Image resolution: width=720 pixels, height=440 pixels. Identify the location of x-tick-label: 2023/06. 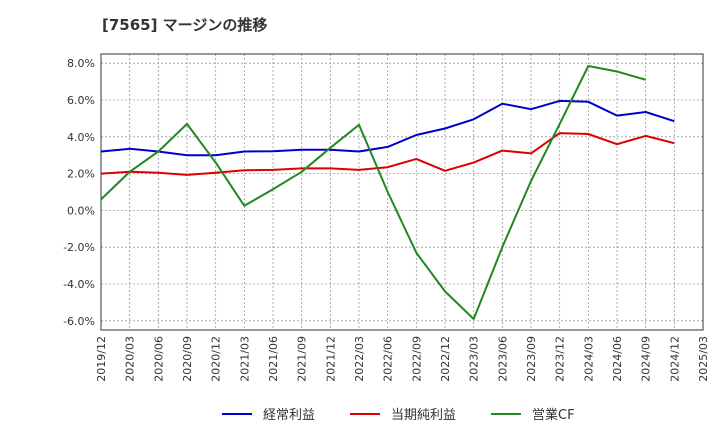
(502, 359).